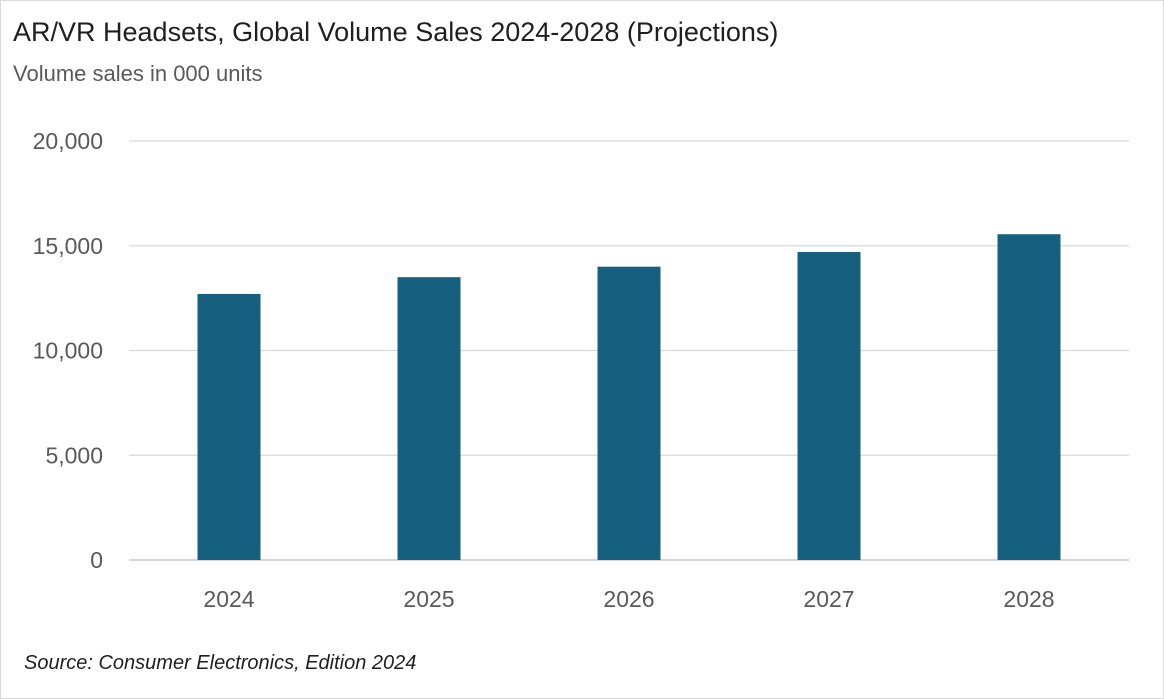  I want to click on x-tick-label: 2028, so click(1028, 599).